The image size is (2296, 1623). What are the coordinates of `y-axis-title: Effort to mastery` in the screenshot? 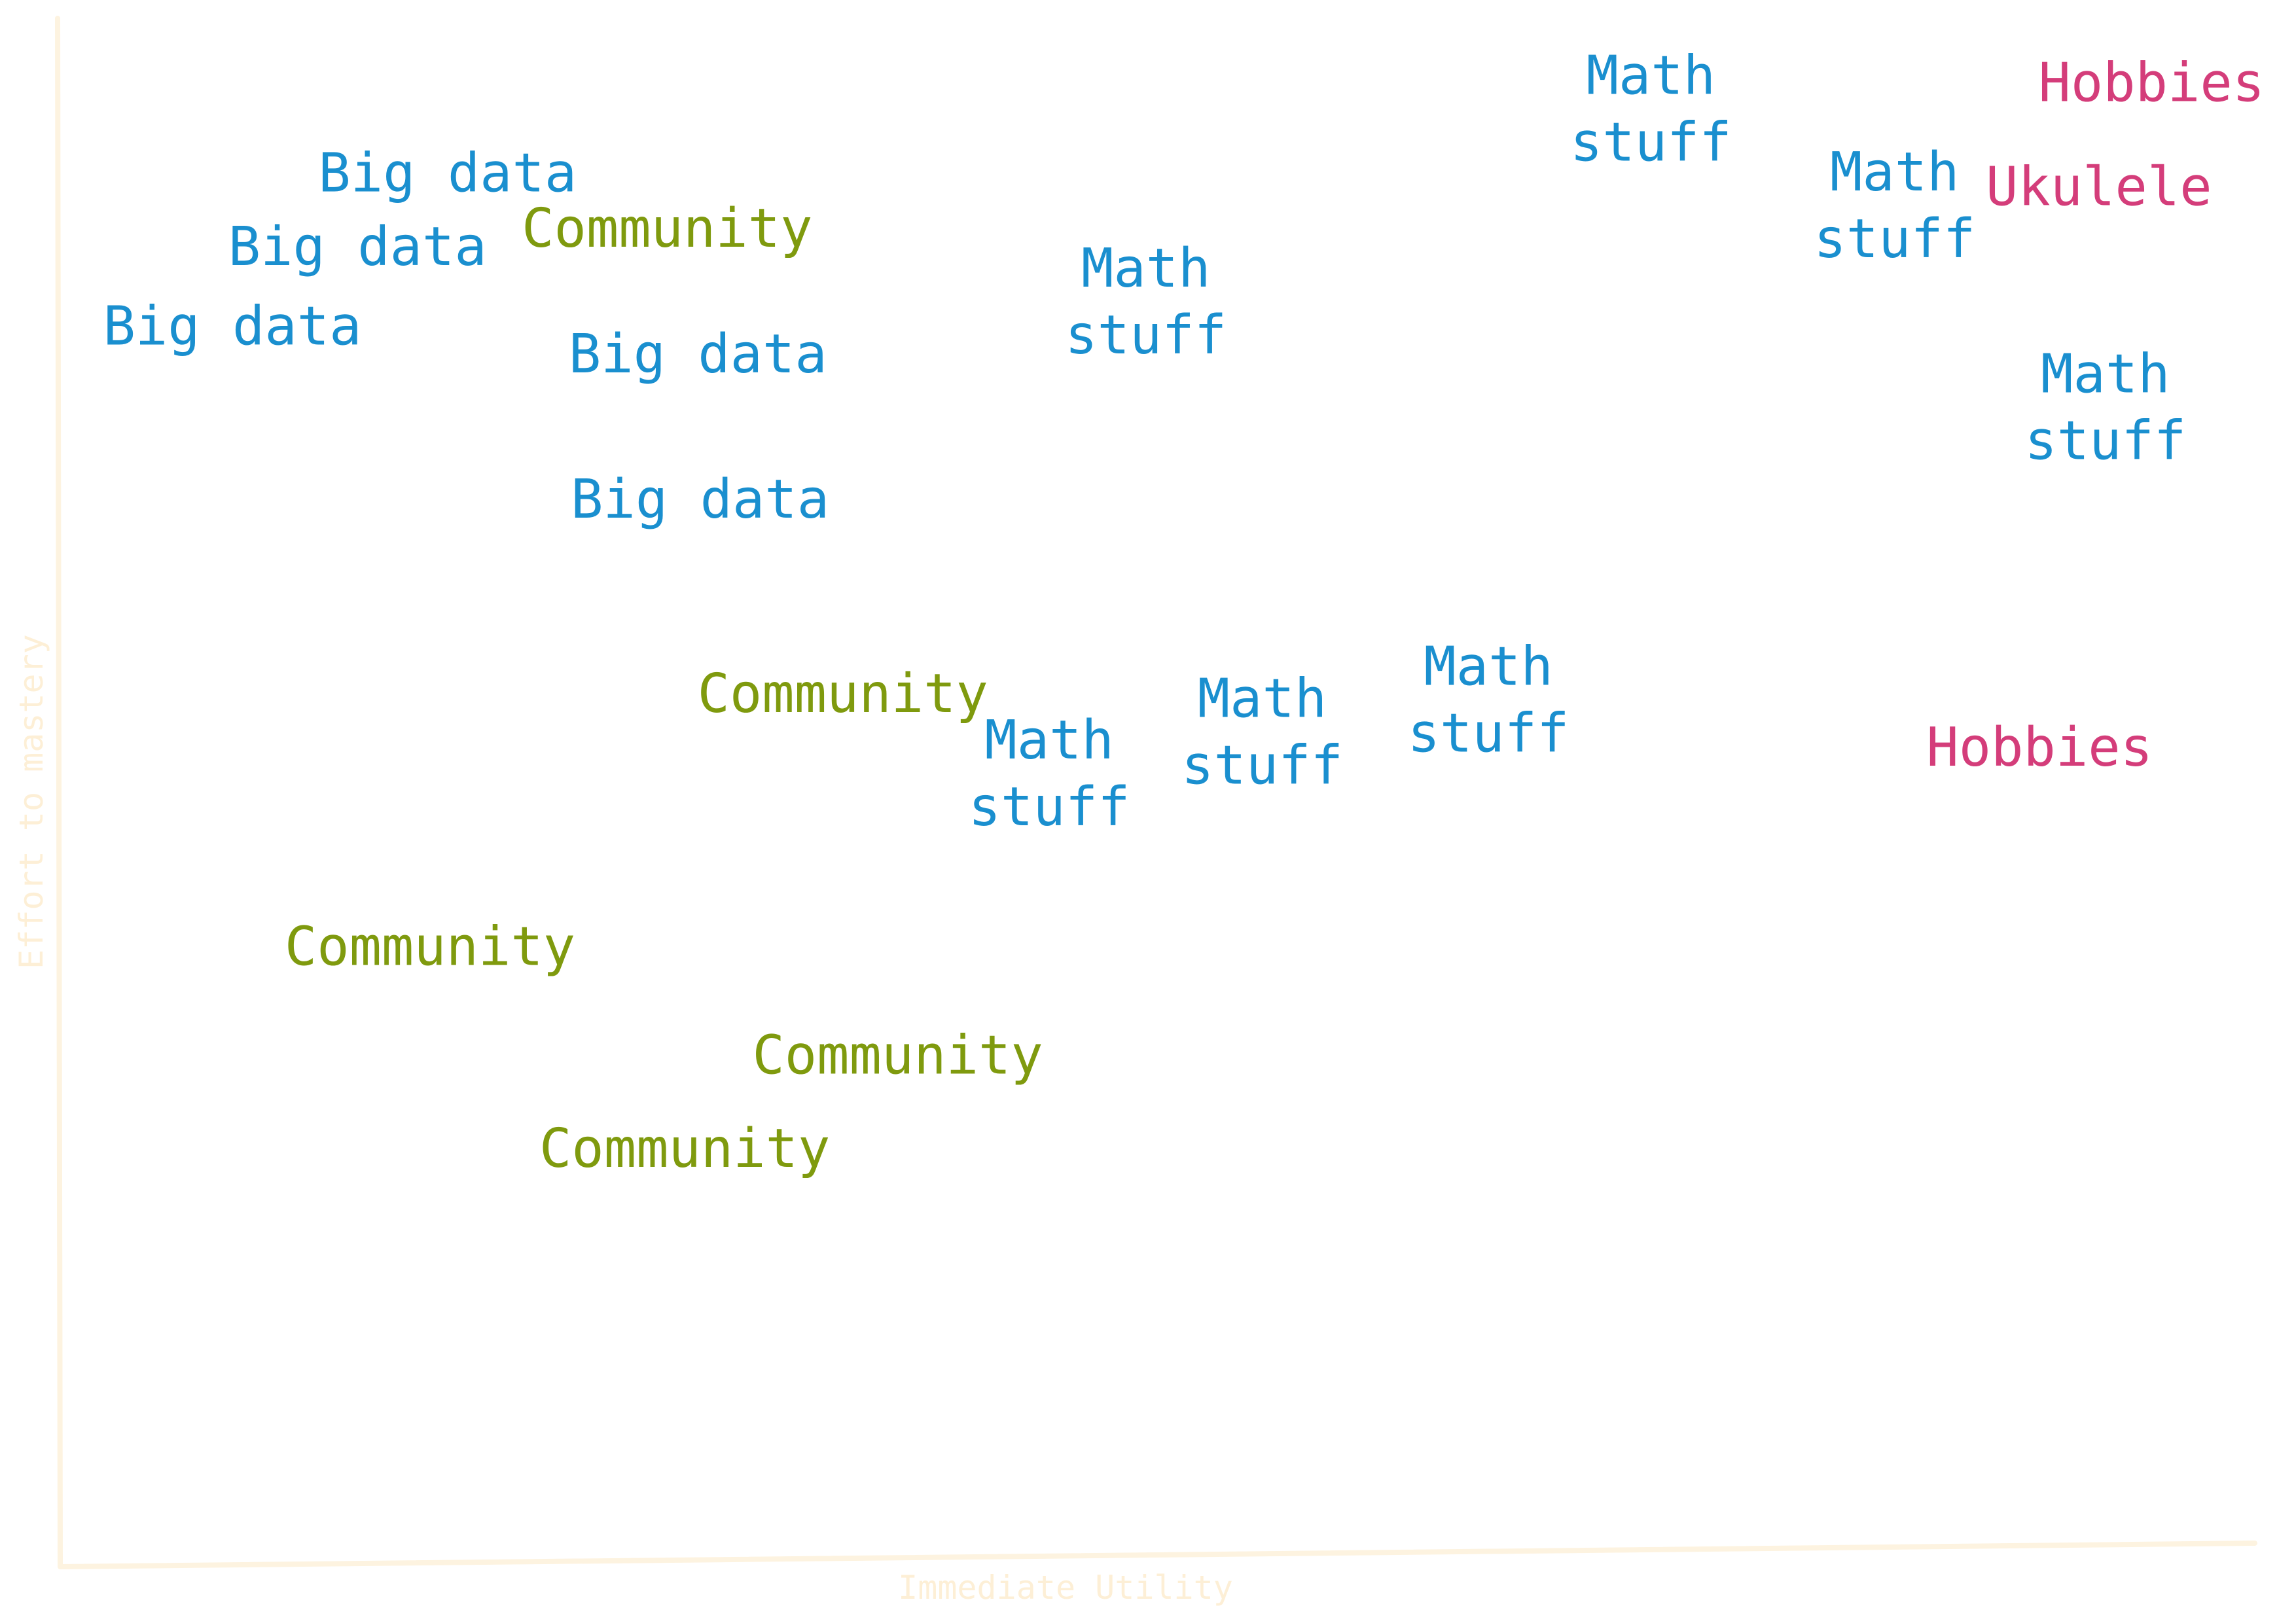 It's located at (31, 801).